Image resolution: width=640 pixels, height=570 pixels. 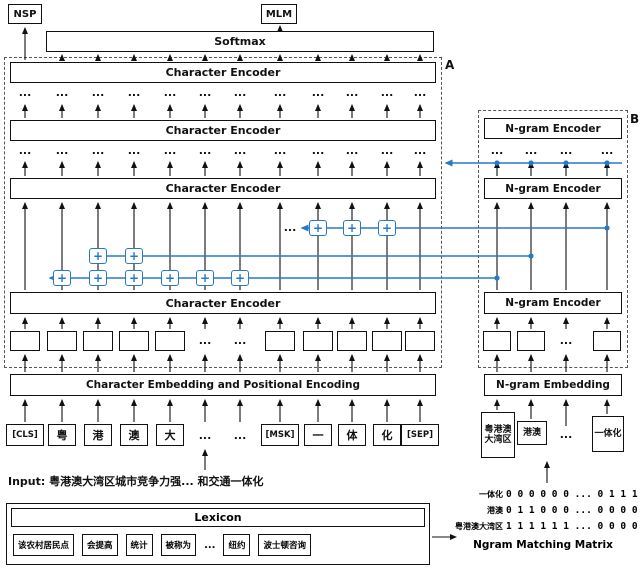 What do you see at coordinates (572, 526) in the screenshot?
I see `matrix-row-values: 1 1 1 1 1 1 ... 0 0 0 0` at bounding box center [572, 526].